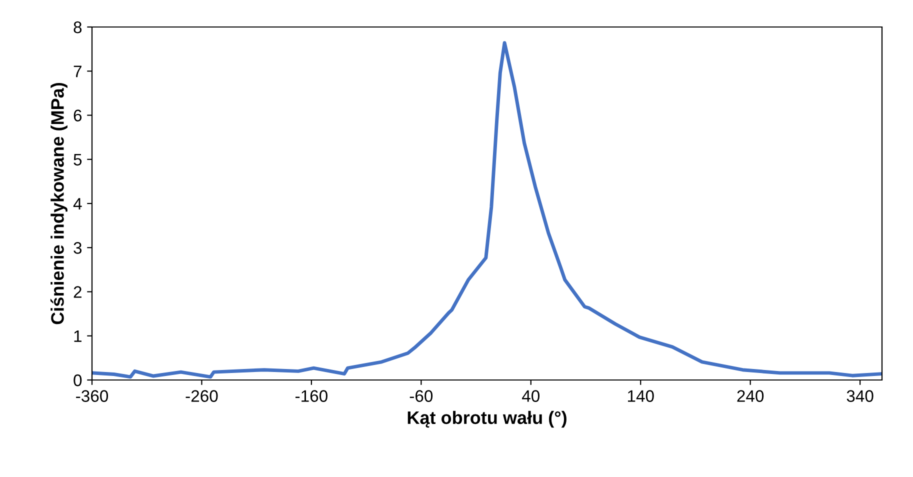 The image size is (913, 477). I want to click on x-tick-label: 340, so click(860, 396).